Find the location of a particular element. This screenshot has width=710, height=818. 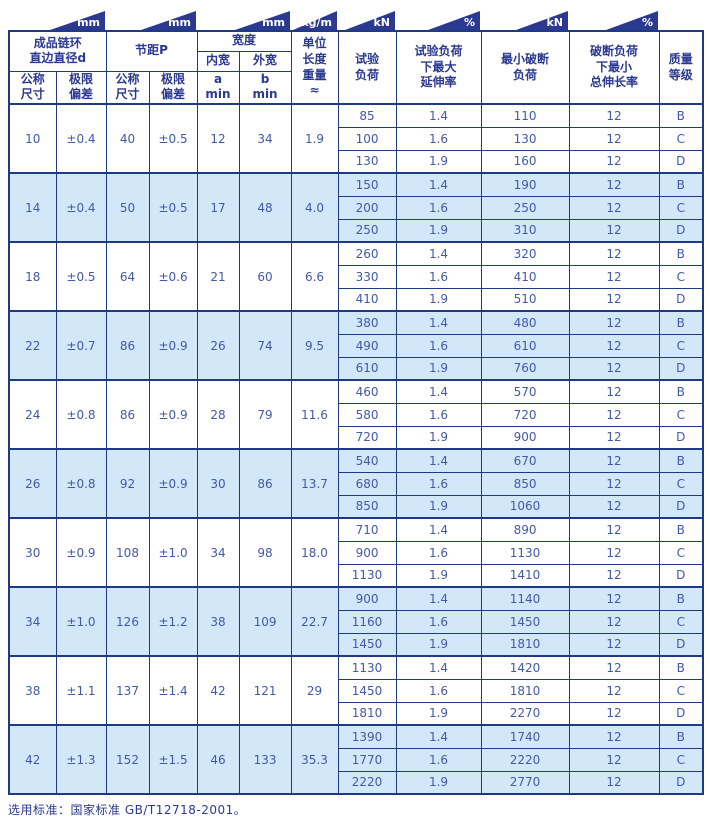

cell-a-min: 38 is located at coordinates (218, 621).